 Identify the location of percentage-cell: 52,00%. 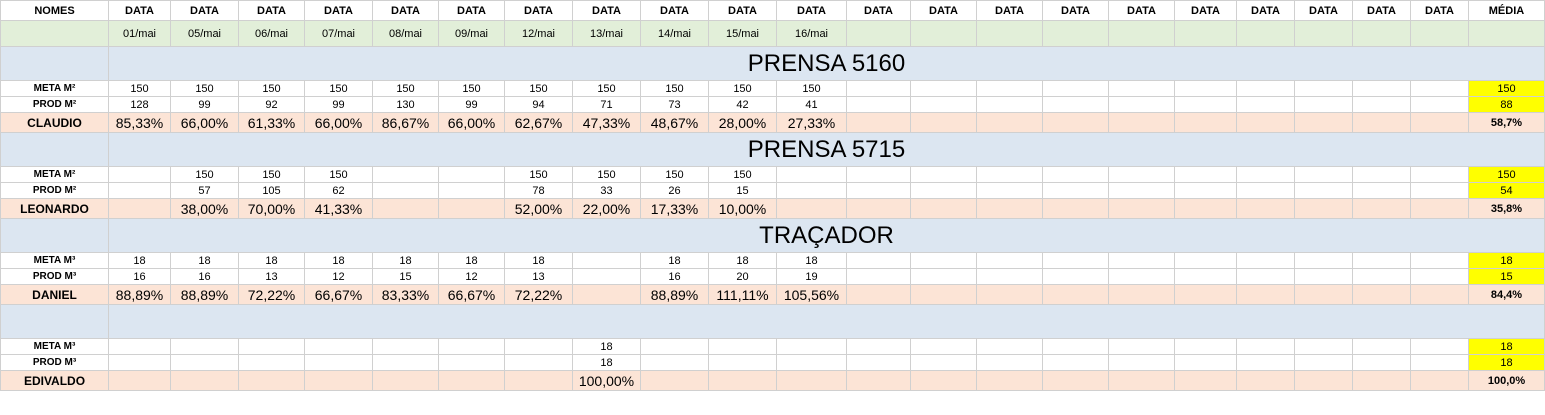
(538, 208).